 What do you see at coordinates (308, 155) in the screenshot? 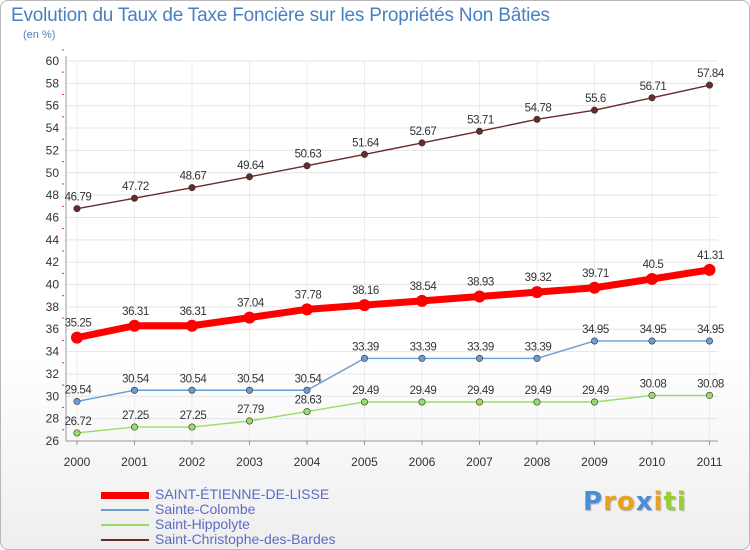
I see `data-label: 50.63` at bounding box center [308, 155].